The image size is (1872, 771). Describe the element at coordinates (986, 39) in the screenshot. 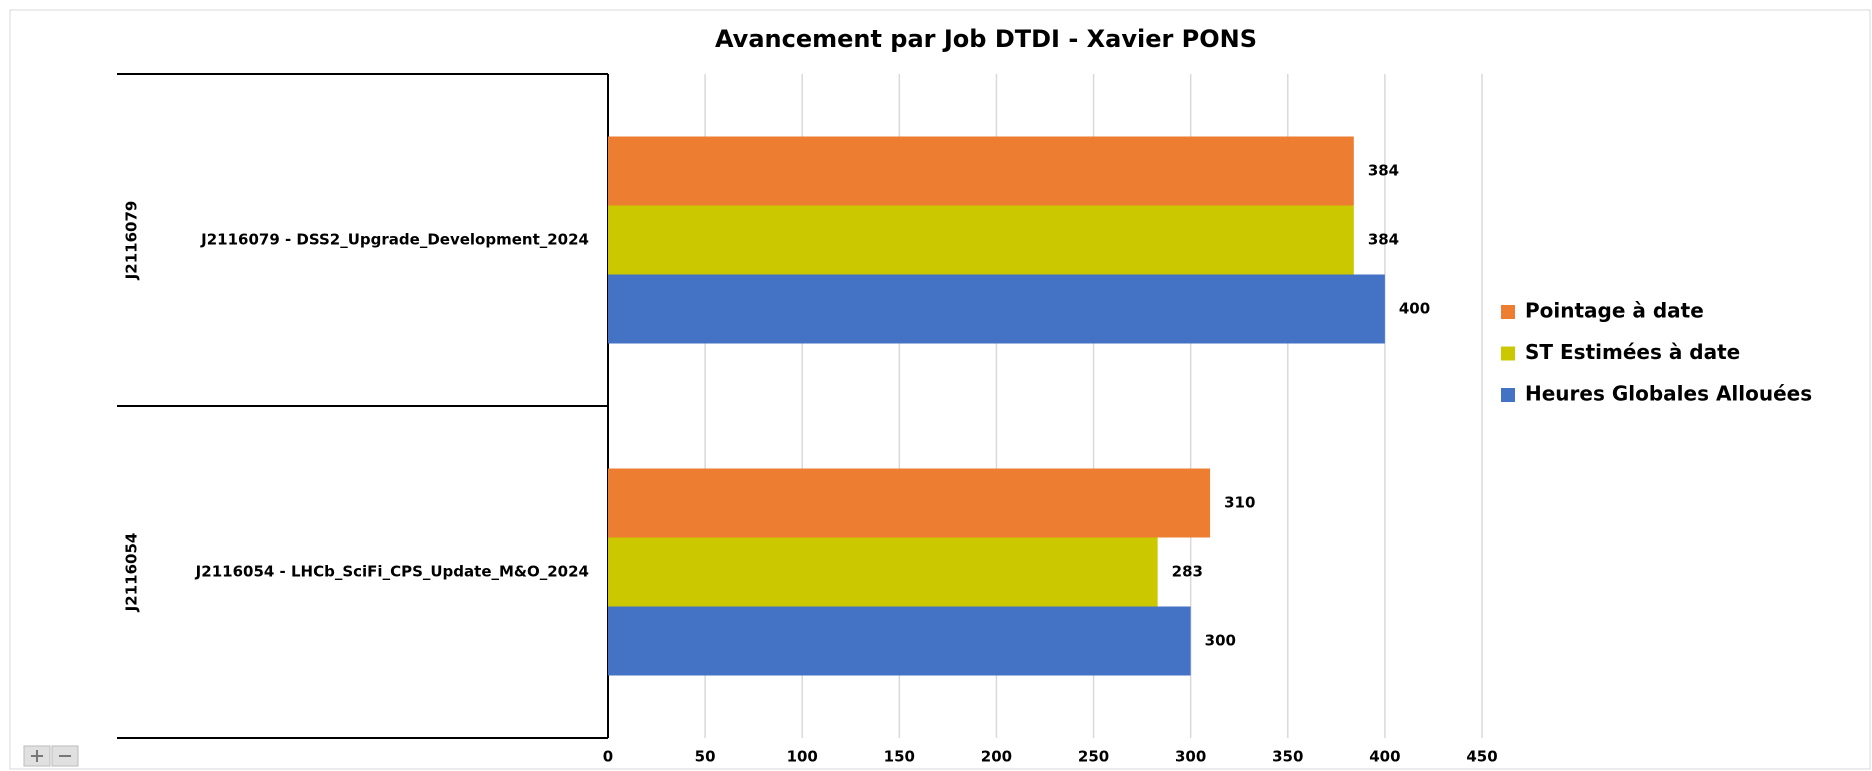

I see `chart-title: Avancement par Job DTDI - Xavier PONS` at that location.